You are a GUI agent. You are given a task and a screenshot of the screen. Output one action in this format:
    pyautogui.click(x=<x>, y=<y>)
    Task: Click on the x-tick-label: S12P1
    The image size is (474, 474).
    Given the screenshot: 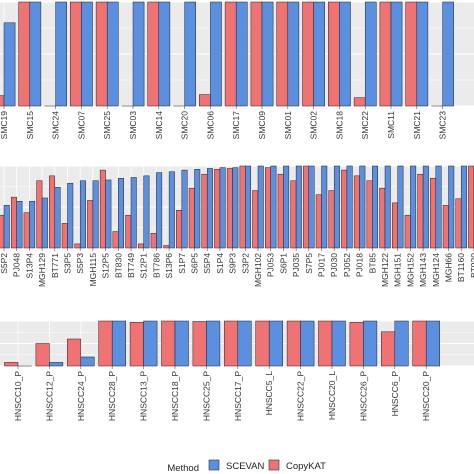 What is the action you would take?
    pyautogui.click(x=144, y=266)
    